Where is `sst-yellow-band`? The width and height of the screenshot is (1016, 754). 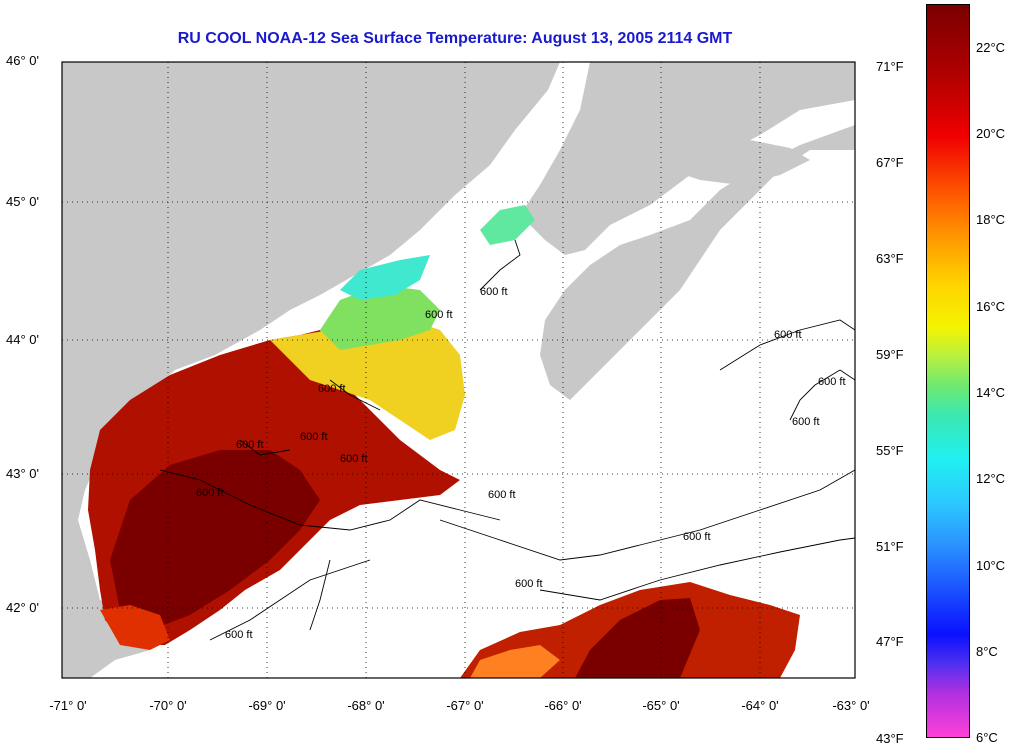
sst-yellow-band is located at coordinates (367, 380).